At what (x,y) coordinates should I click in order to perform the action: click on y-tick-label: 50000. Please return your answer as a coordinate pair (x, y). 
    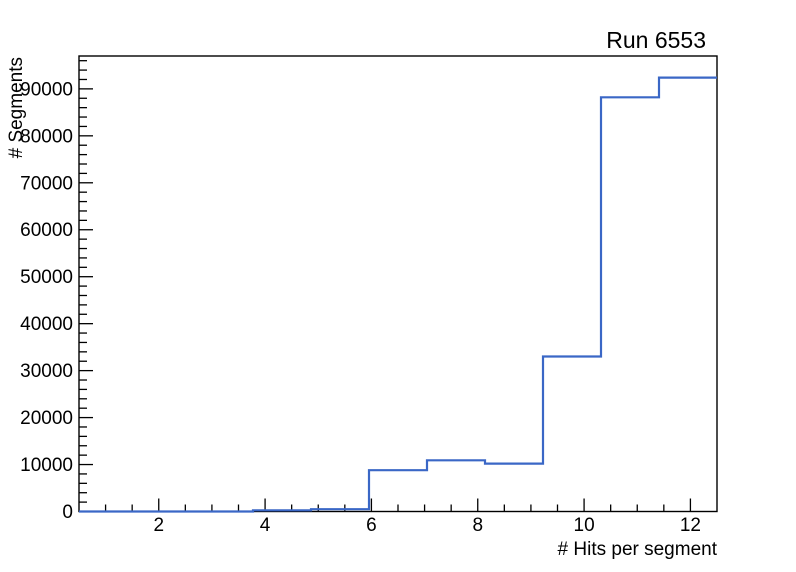
    Looking at the image, I should click on (46, 277).